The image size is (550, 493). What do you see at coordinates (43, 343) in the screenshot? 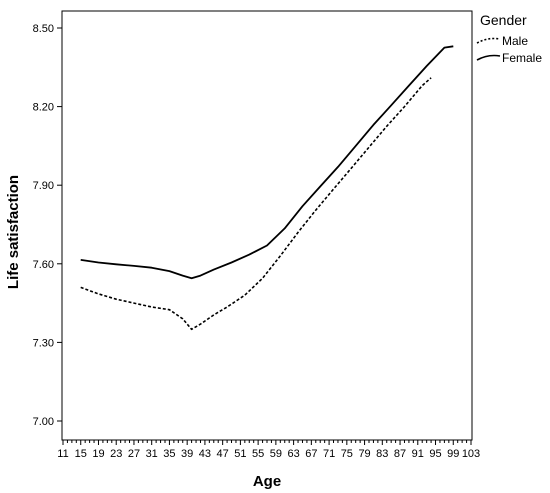
I see `y-tick-label: 7.30` at bounding box center [43, 343].